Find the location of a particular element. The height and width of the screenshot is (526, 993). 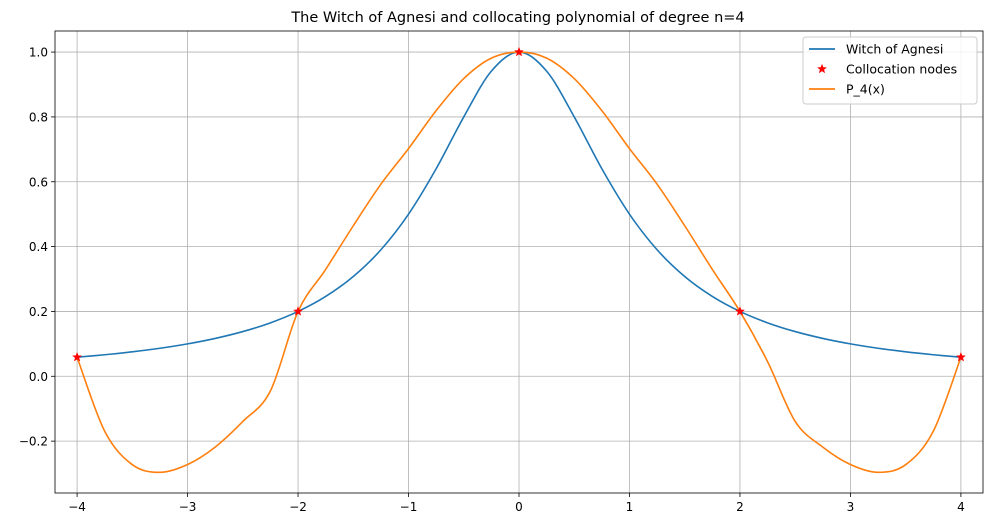

y-tick-label: 0.0 is located at coordinates (38, 377).